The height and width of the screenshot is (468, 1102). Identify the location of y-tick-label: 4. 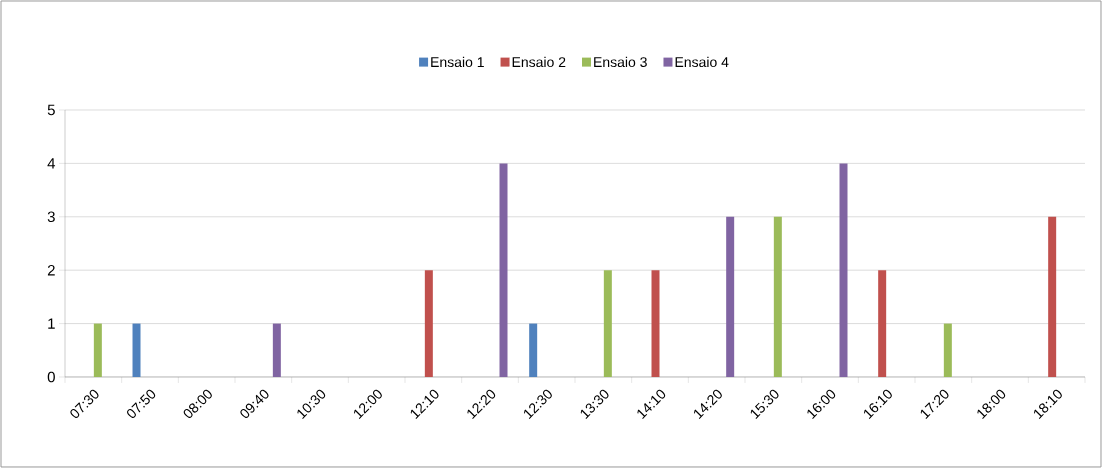
(51, 163).